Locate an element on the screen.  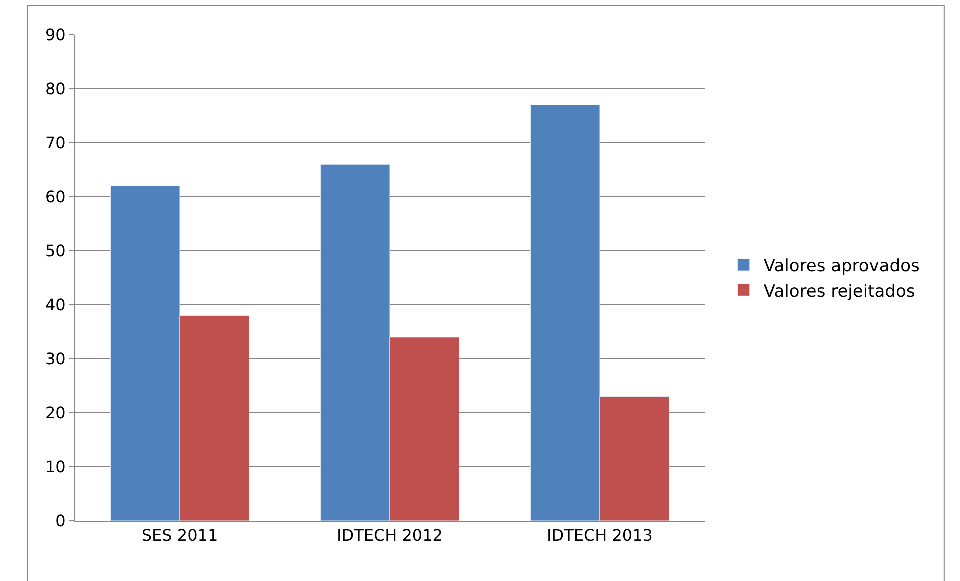
y-tick-label: 70 is located at coordinates (55, 143).